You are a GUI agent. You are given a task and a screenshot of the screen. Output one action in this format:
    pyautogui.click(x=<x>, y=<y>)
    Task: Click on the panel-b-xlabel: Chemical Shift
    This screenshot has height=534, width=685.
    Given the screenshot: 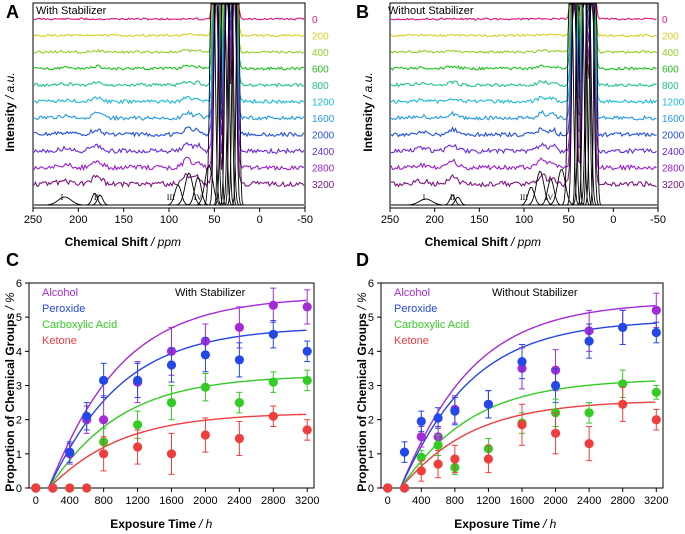 What is the action you would take?
    pyautogui.click(x=466, y=242)
    